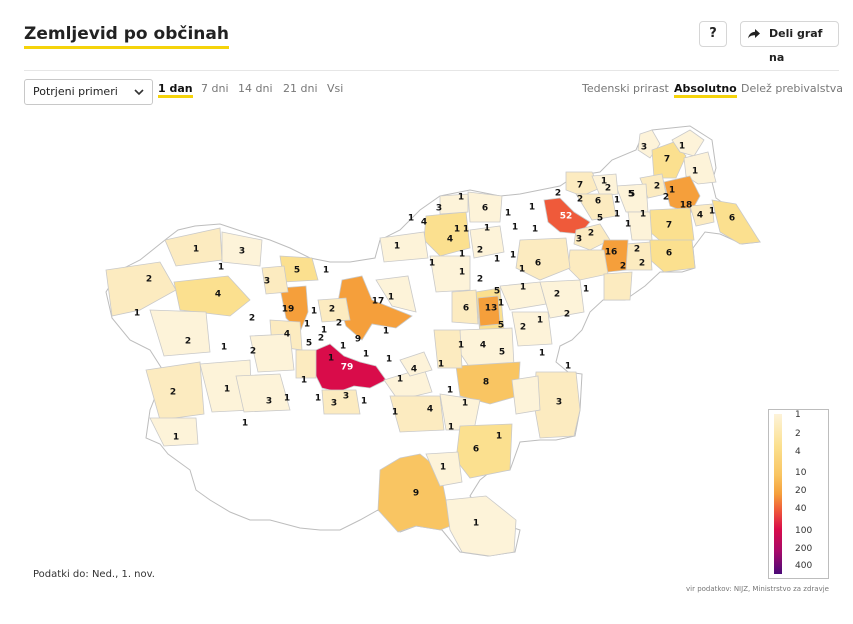  Describe the element at coordinates (431, 70) in the screenshot. I see `header-divider` at that location.